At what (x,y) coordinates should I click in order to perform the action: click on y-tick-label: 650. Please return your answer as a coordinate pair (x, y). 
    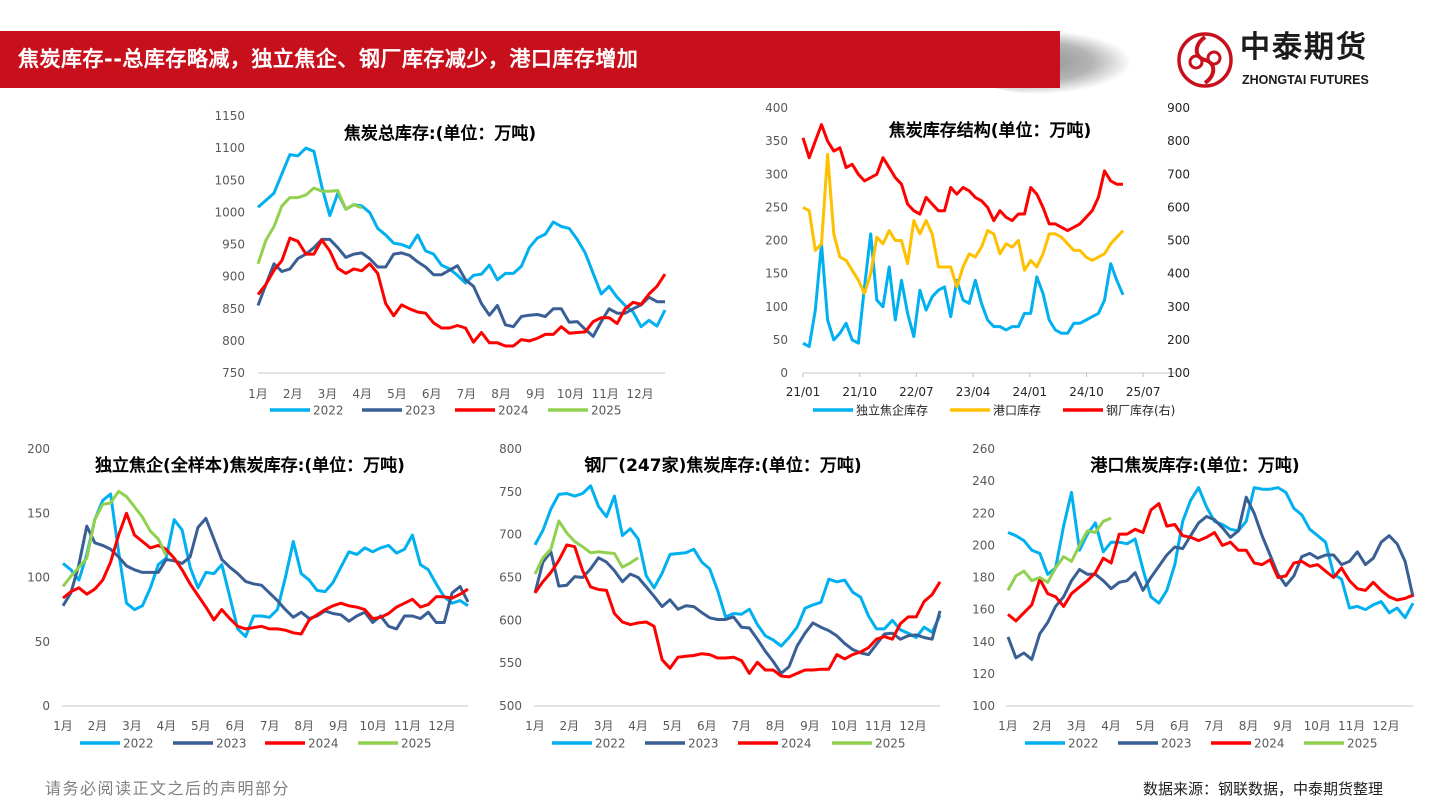
    Looking at the image, I should click on (510, 578).